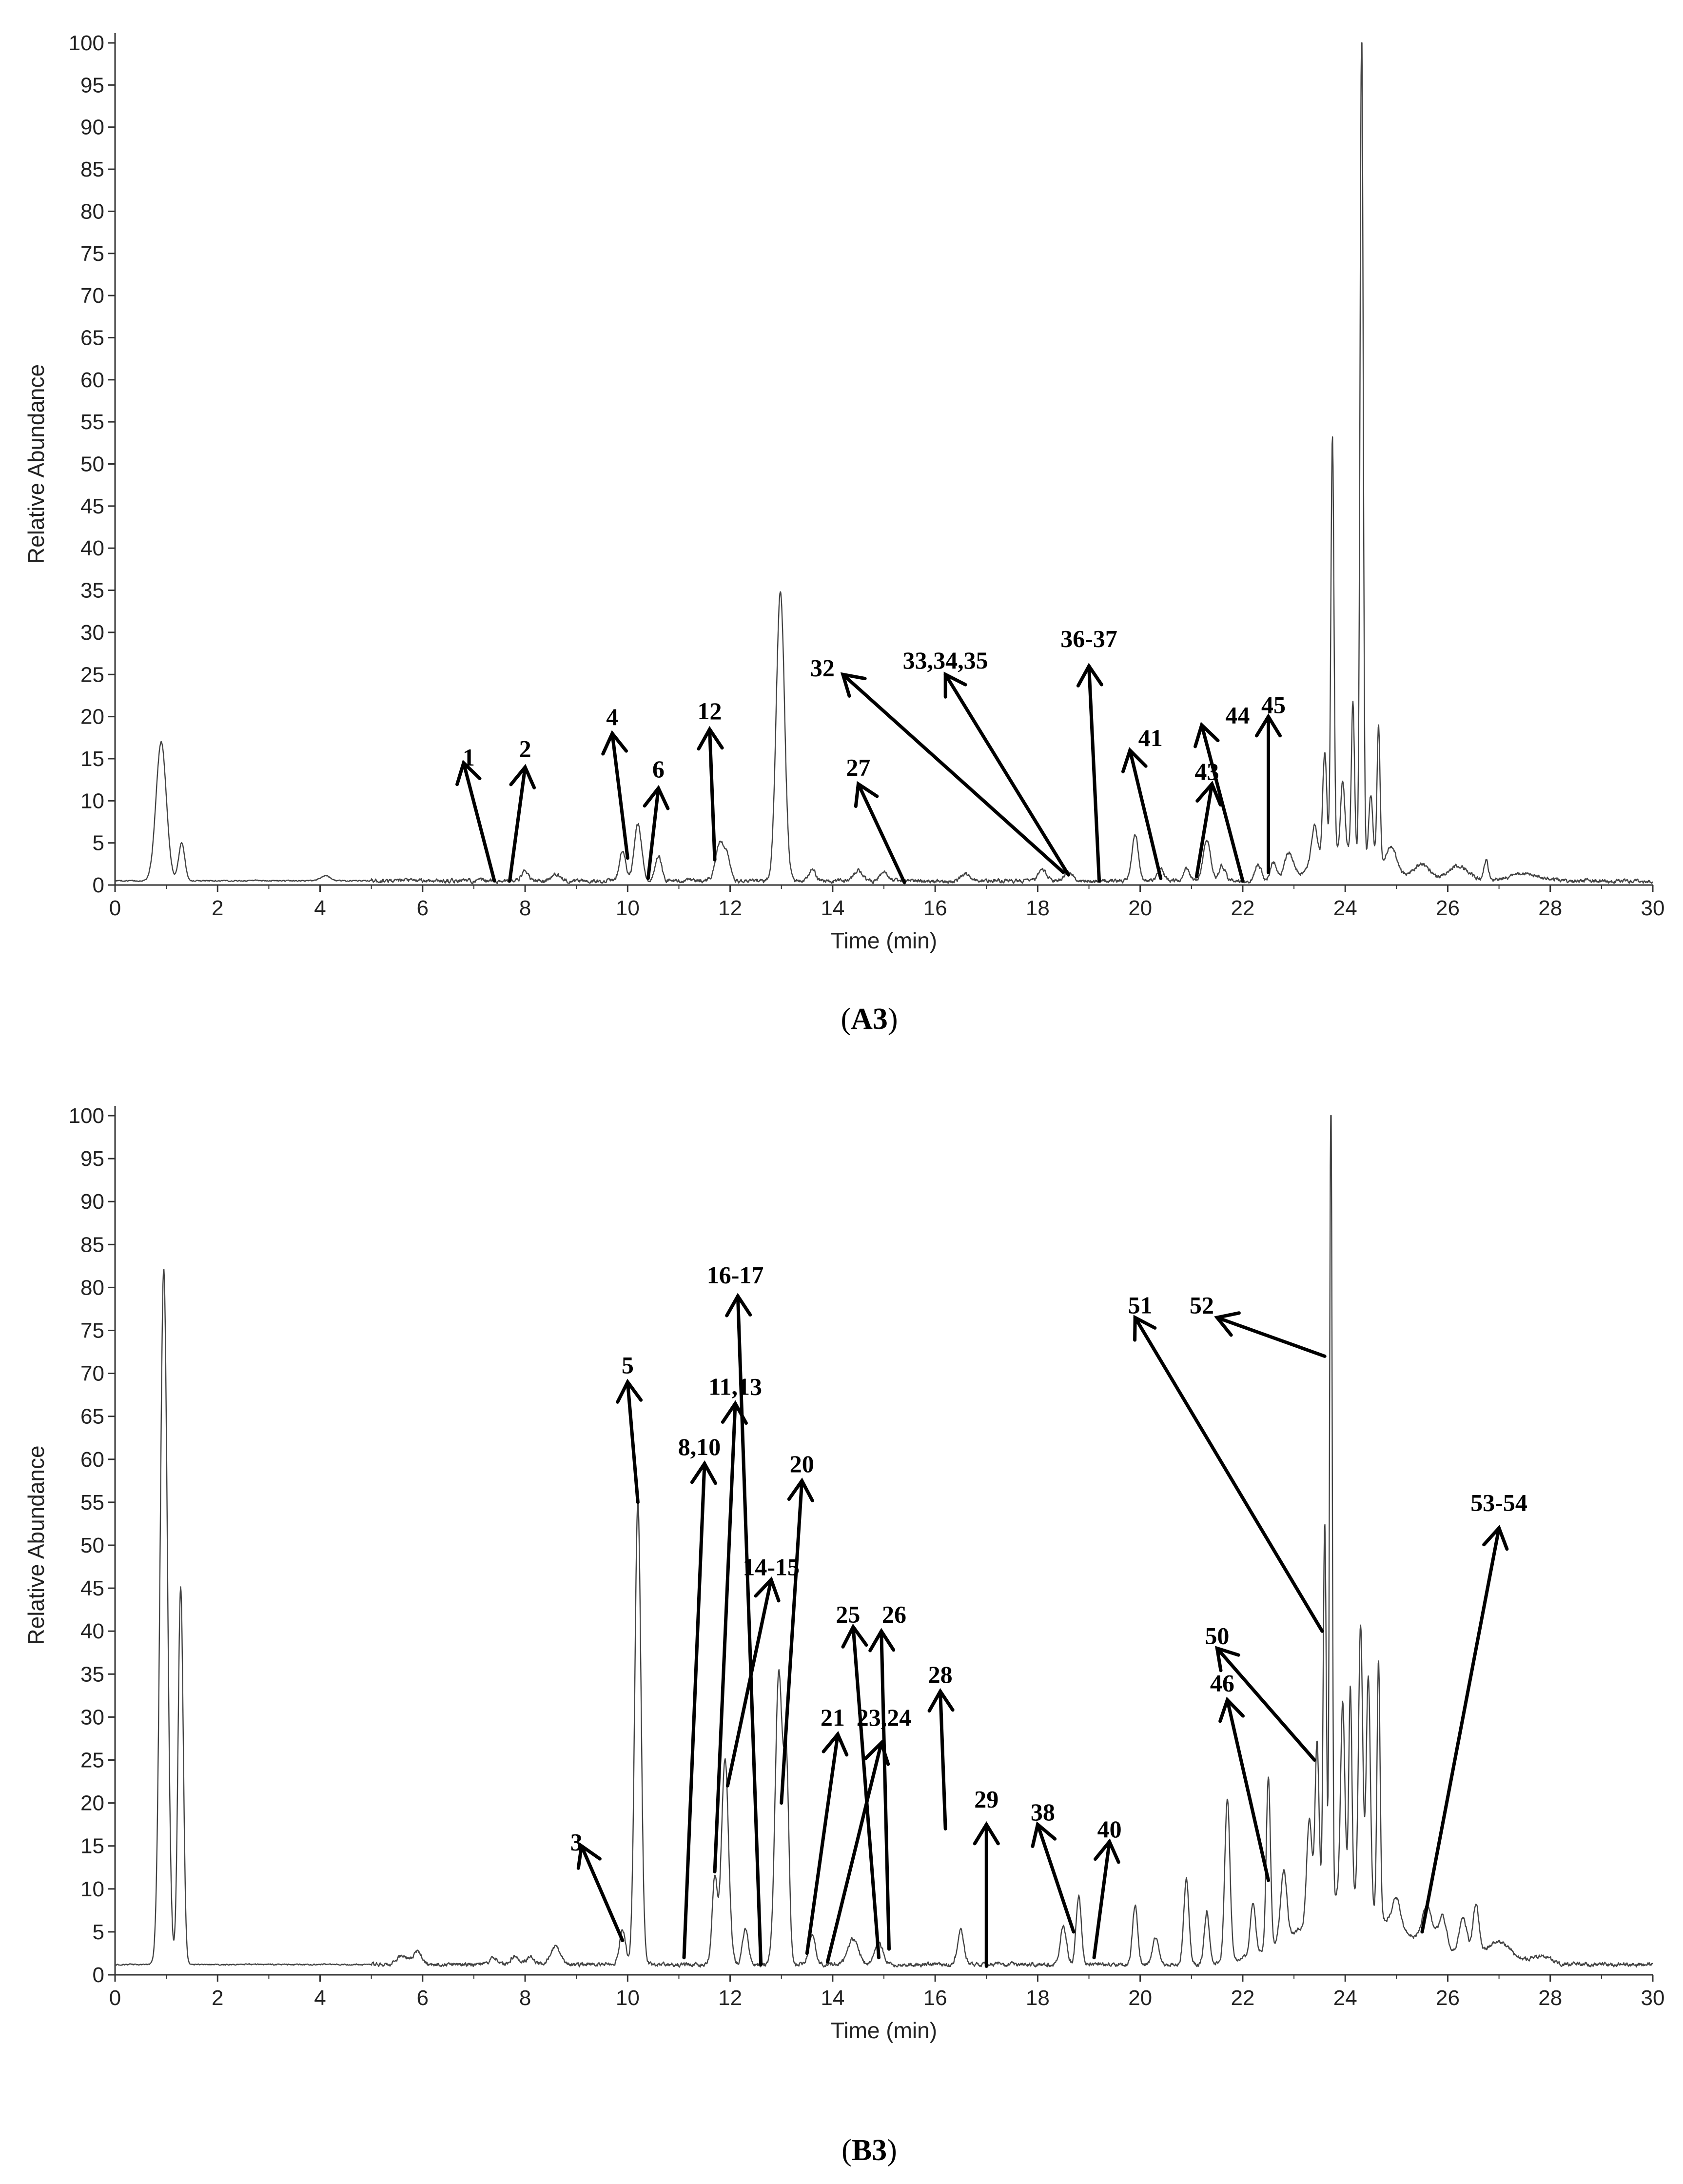 The width and height of the screenshot is (1683, 2184). Describe the element at coordinates (935, 908) in the screenshot. I see `x-tick-label: 16` at that location.